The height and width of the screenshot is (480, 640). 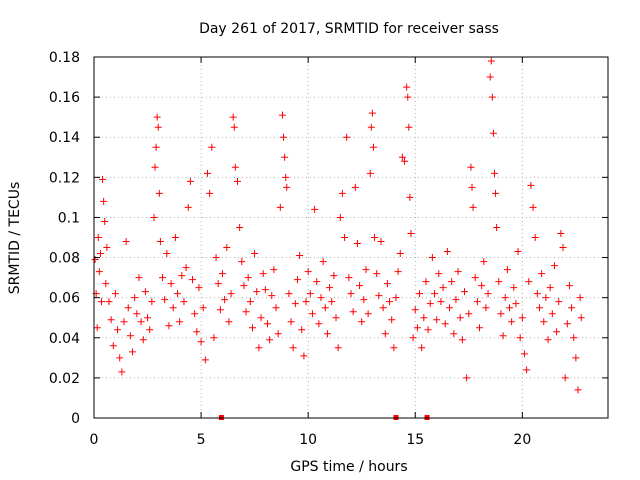 What do you see at coordinates (94, 440) in the screenshot?
I see `x-tick-label: 0` at bounding box center [94, 440].